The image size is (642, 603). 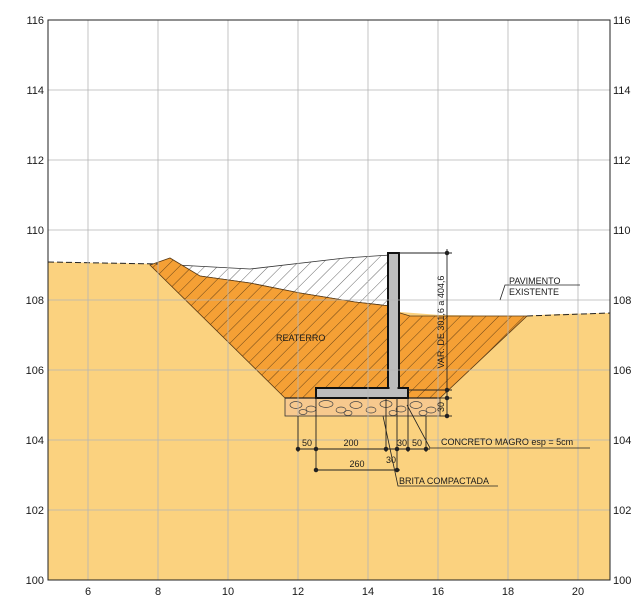 I want to click on lean-concrete-label: CONCRETO MAGRO esp = 5cm, so click(x=507, y=442).